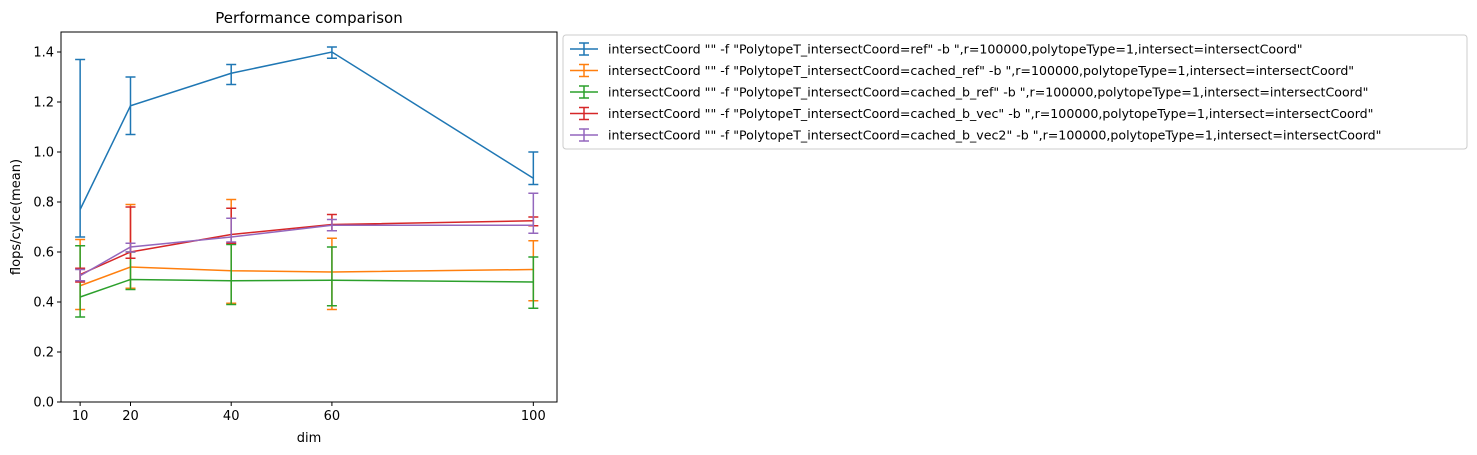 Image resolution: width=1477 pixels, height=455 pixels. Describe the element at coordinates (231, 416) in the screenshot. I see `x-tick-label: 40` at that location.